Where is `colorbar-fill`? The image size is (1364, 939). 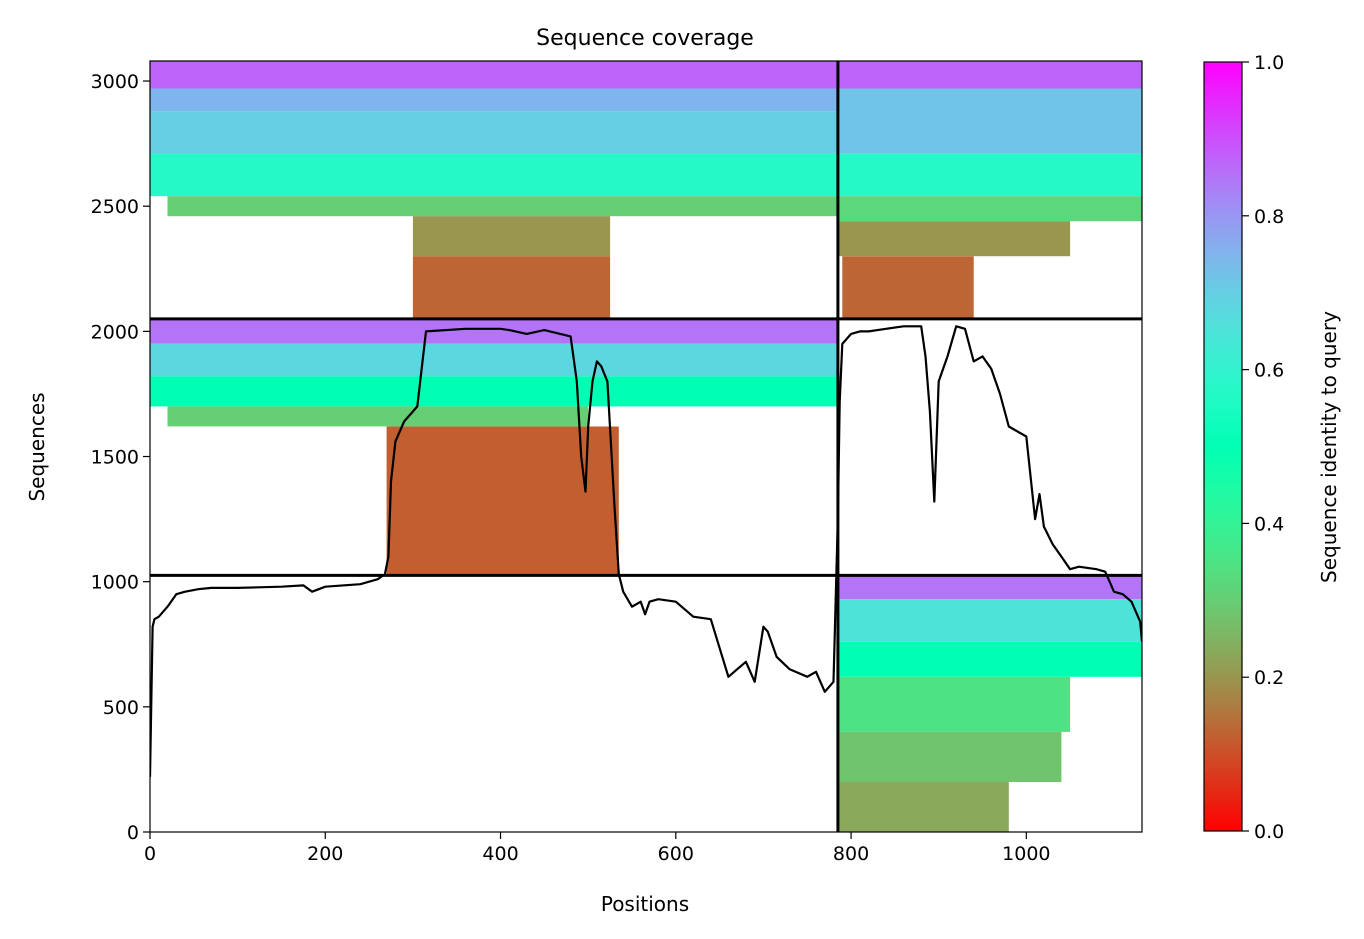 colorbar-fill is located at coordinates (1223, 446).